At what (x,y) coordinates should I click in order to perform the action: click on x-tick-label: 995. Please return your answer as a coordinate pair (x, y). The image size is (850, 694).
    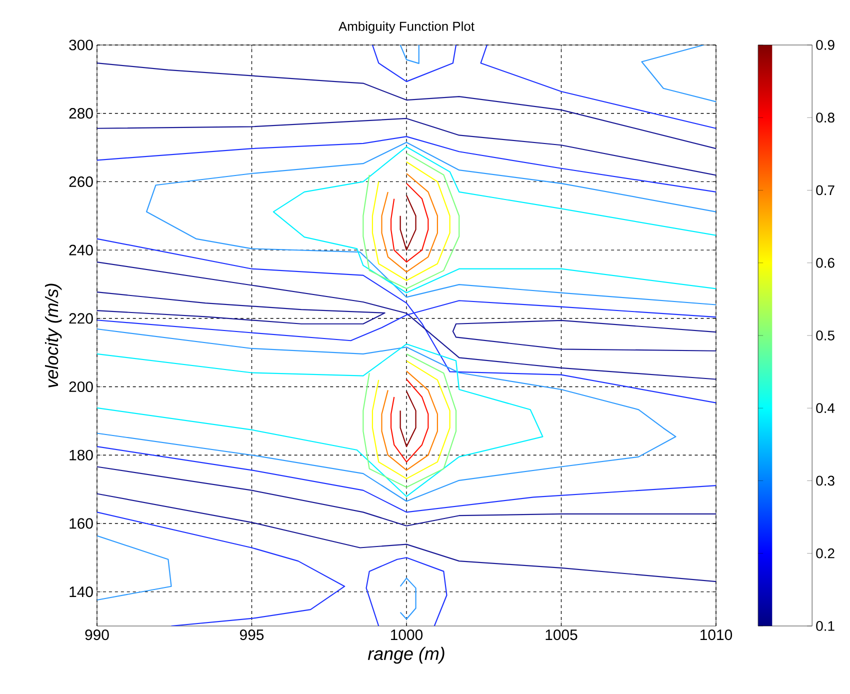
    Looking at the image, I should click on (252, 635).